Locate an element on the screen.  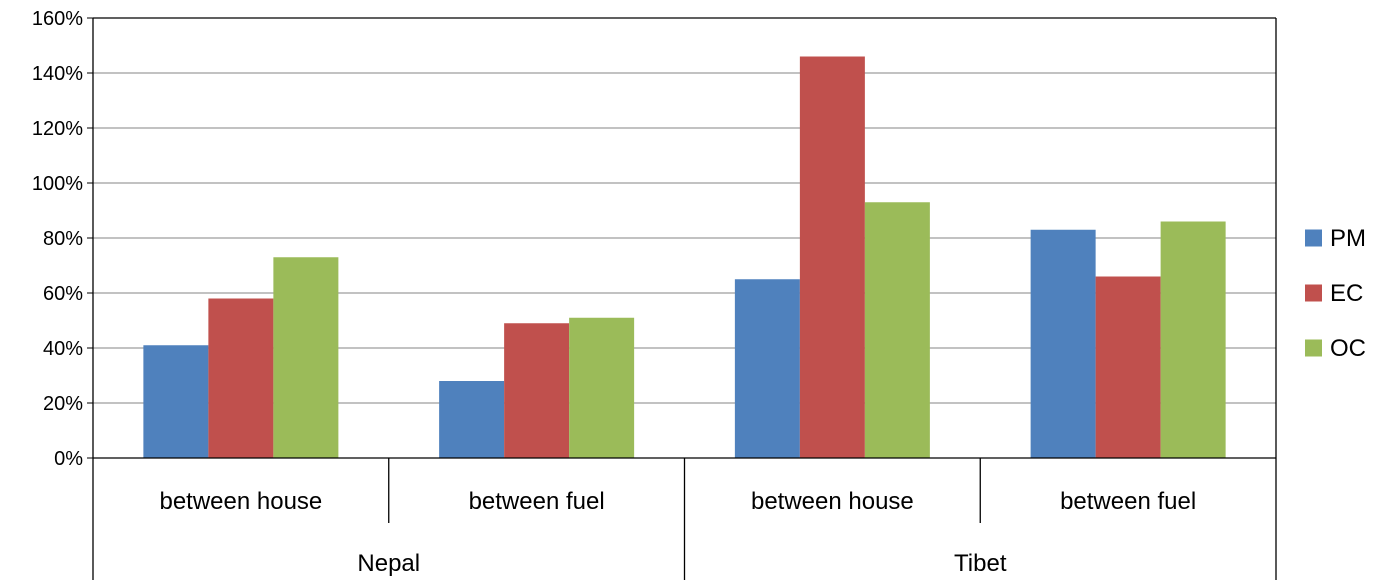
y-tick-label: 100% is located at coordinates (57, 184).